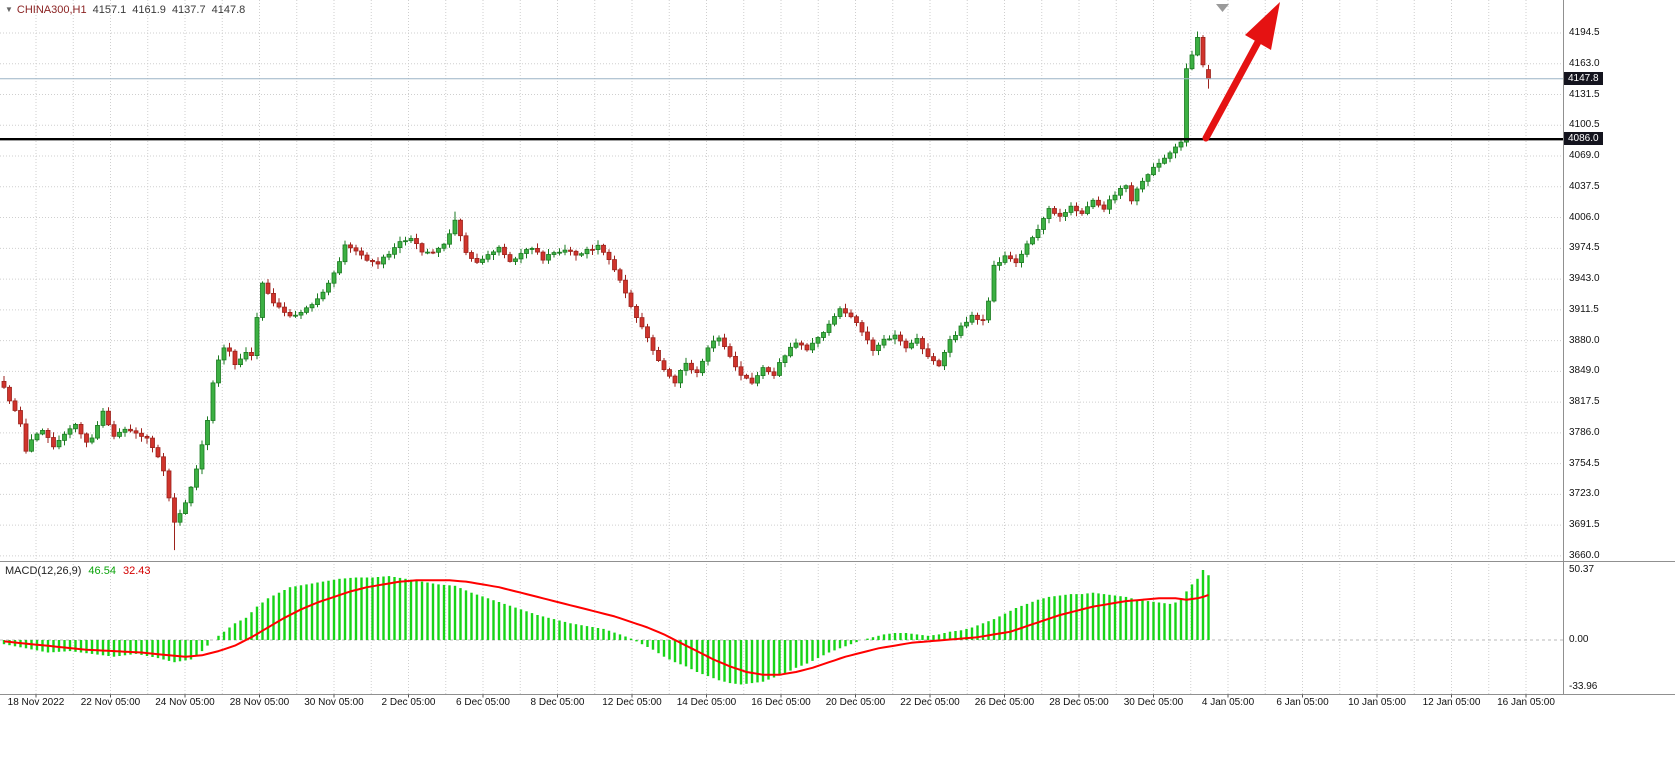 The image size is (1675, 763). I want to click on time-axis-label: 14 Dec 05:00, so click(706, 702).